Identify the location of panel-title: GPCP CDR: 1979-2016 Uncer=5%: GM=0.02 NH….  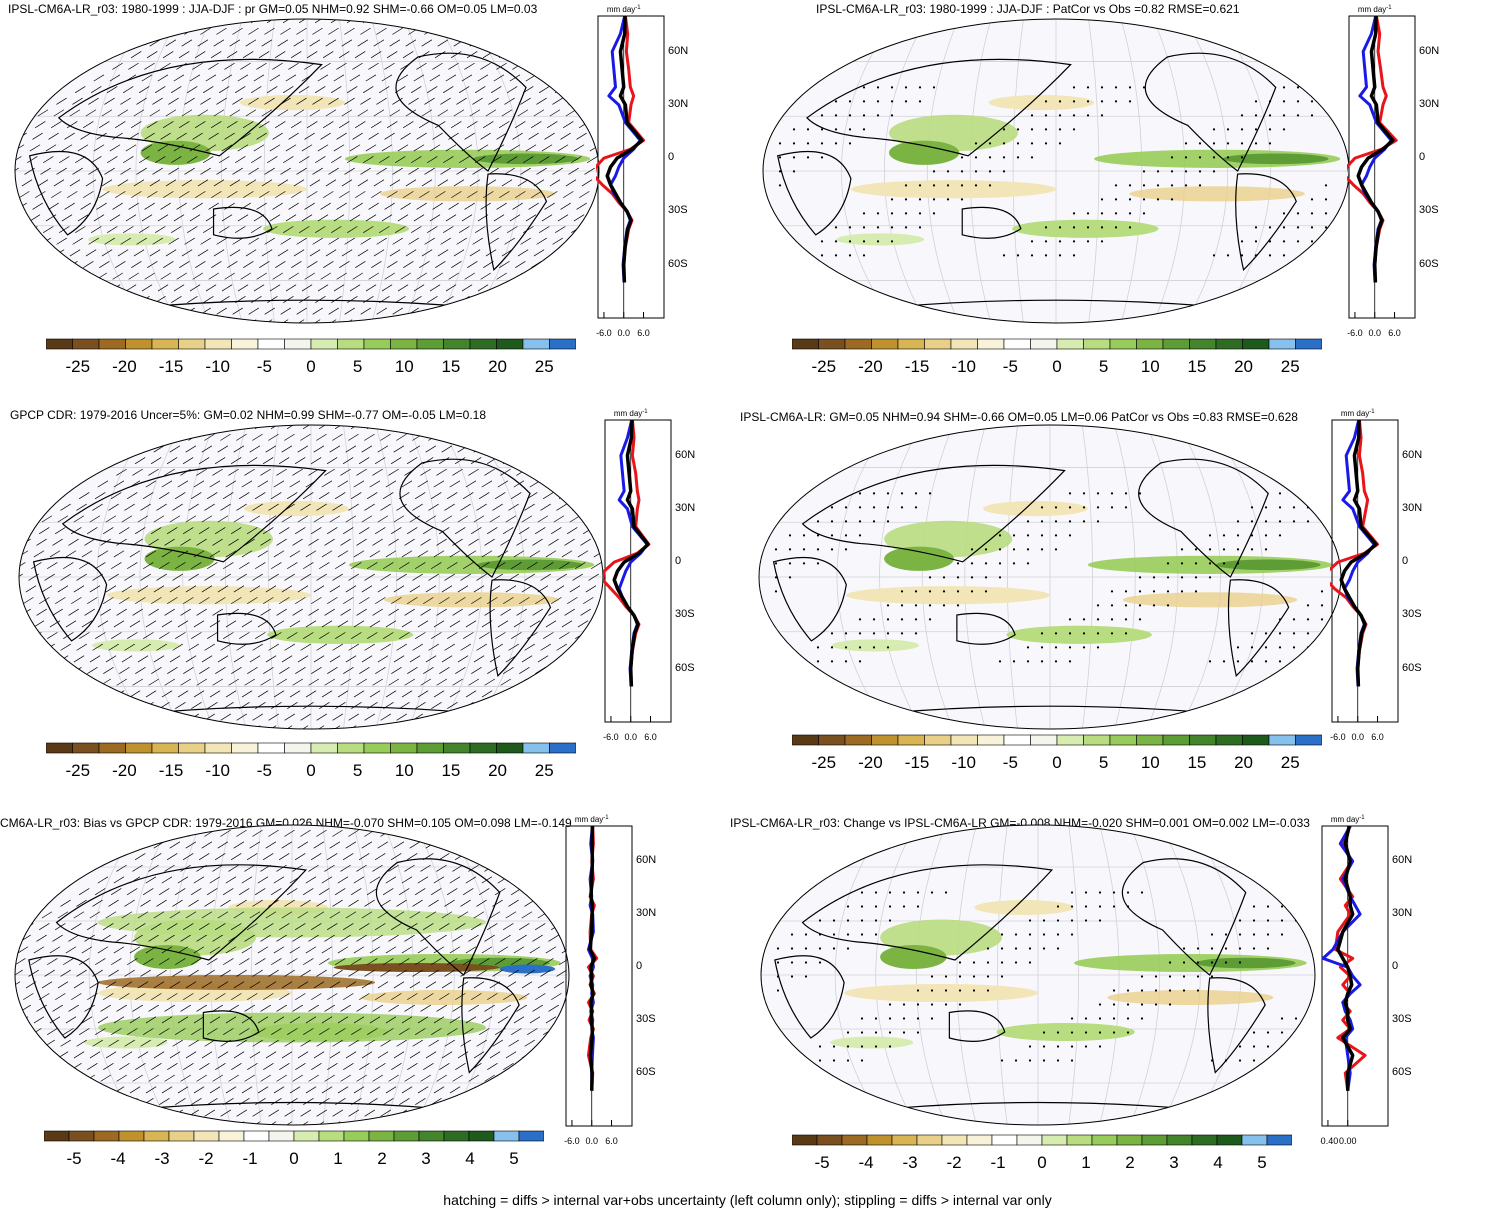
(248, 415).